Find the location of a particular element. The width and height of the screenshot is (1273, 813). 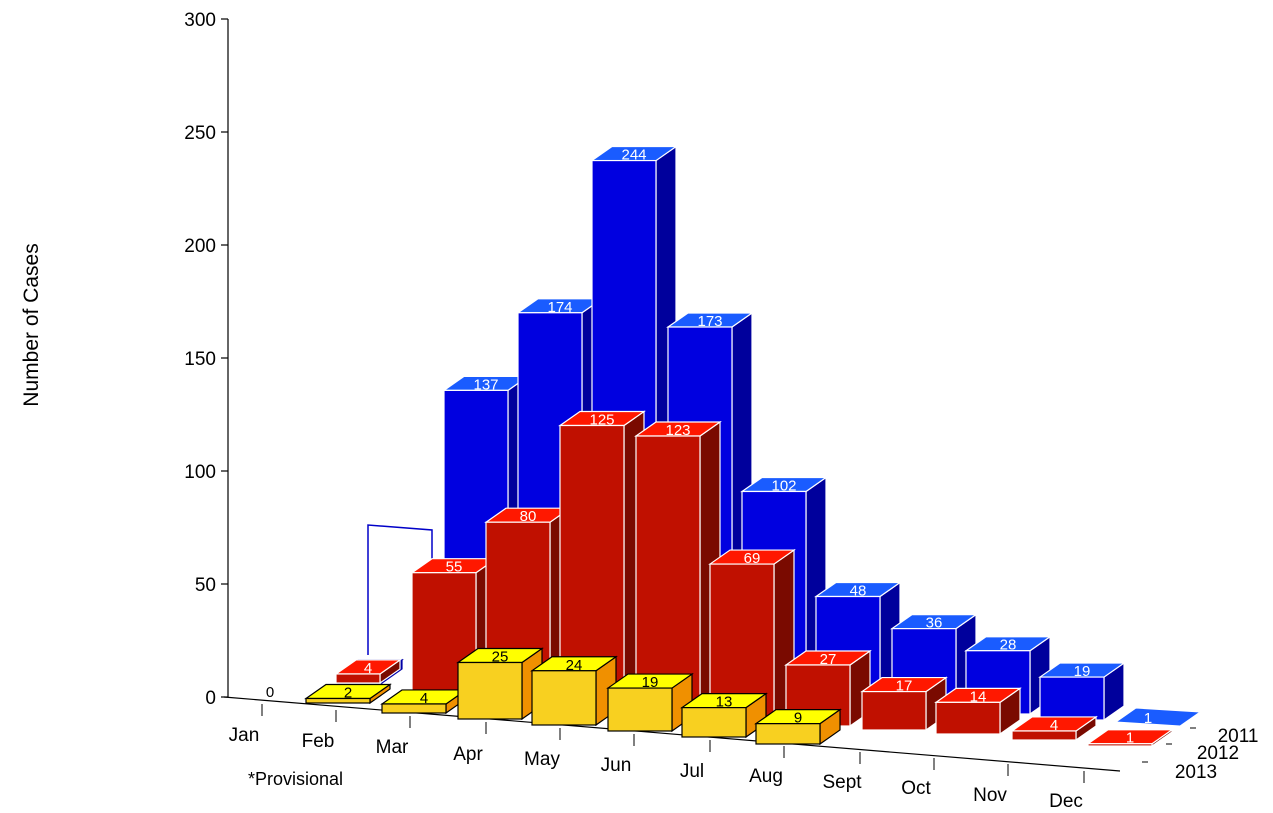

y-tick-label: 0 is located at coordinates (210, 698).